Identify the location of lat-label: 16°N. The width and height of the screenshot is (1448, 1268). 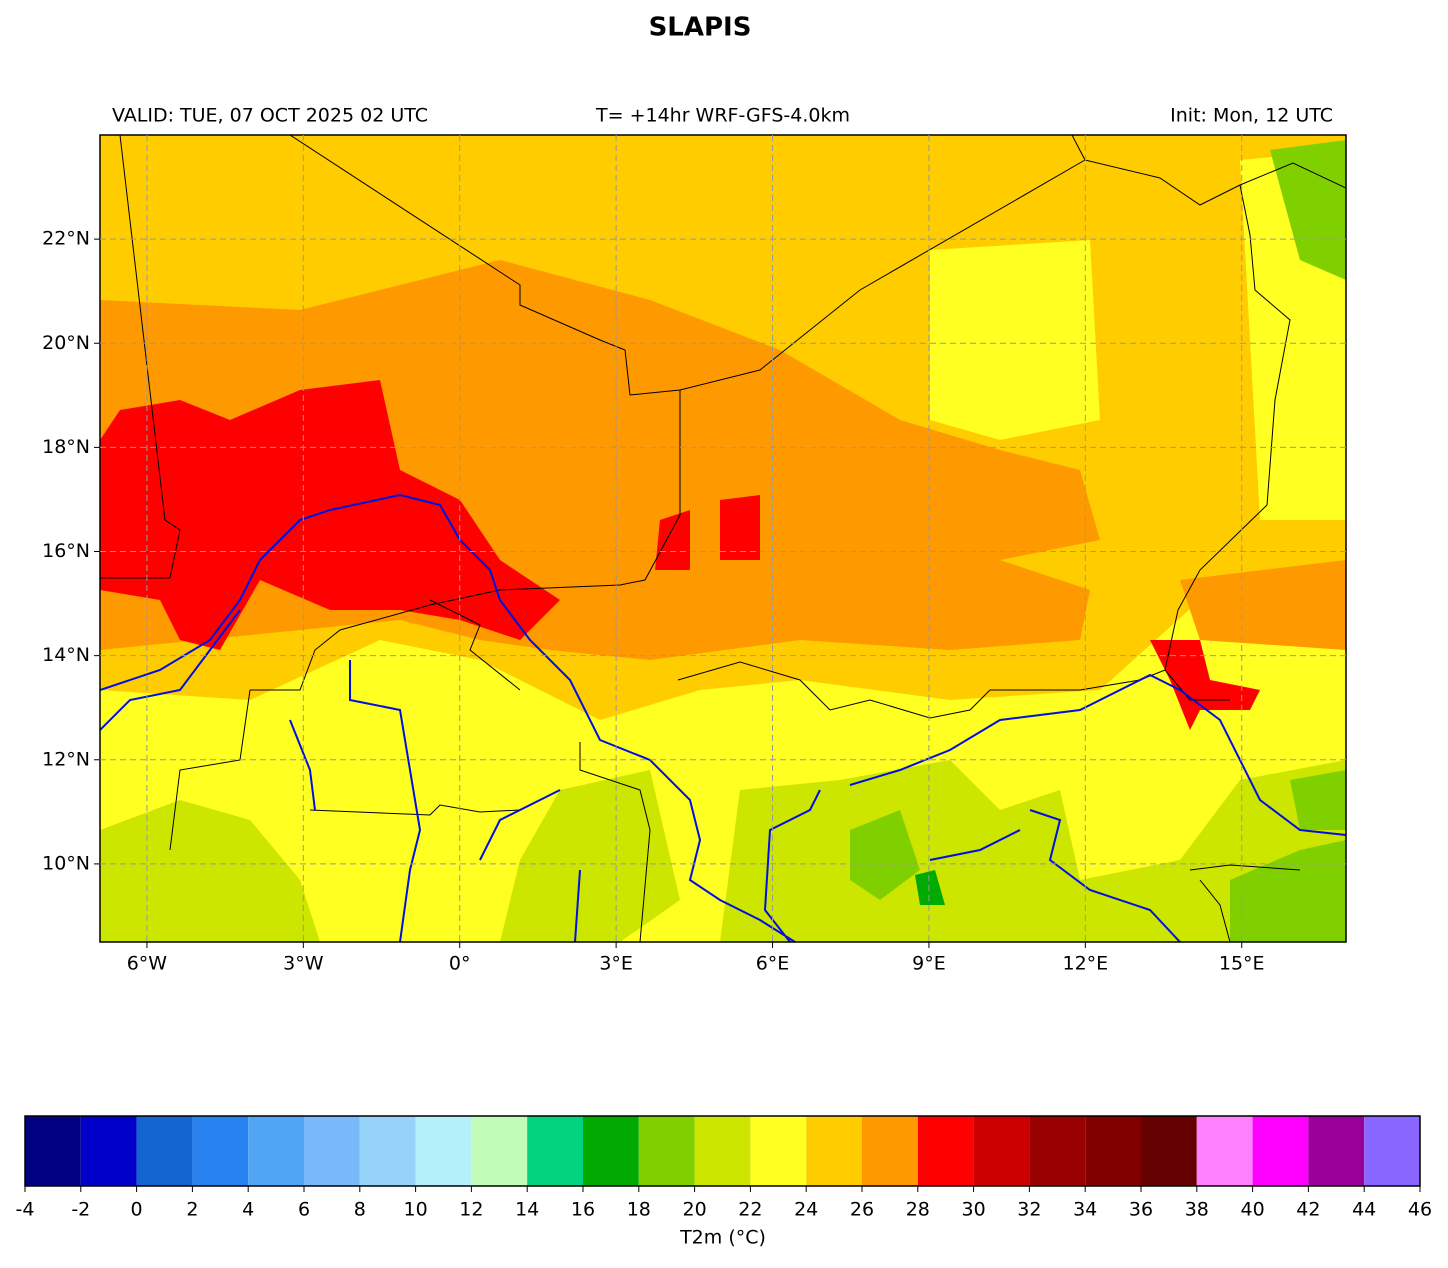
(66, 551).